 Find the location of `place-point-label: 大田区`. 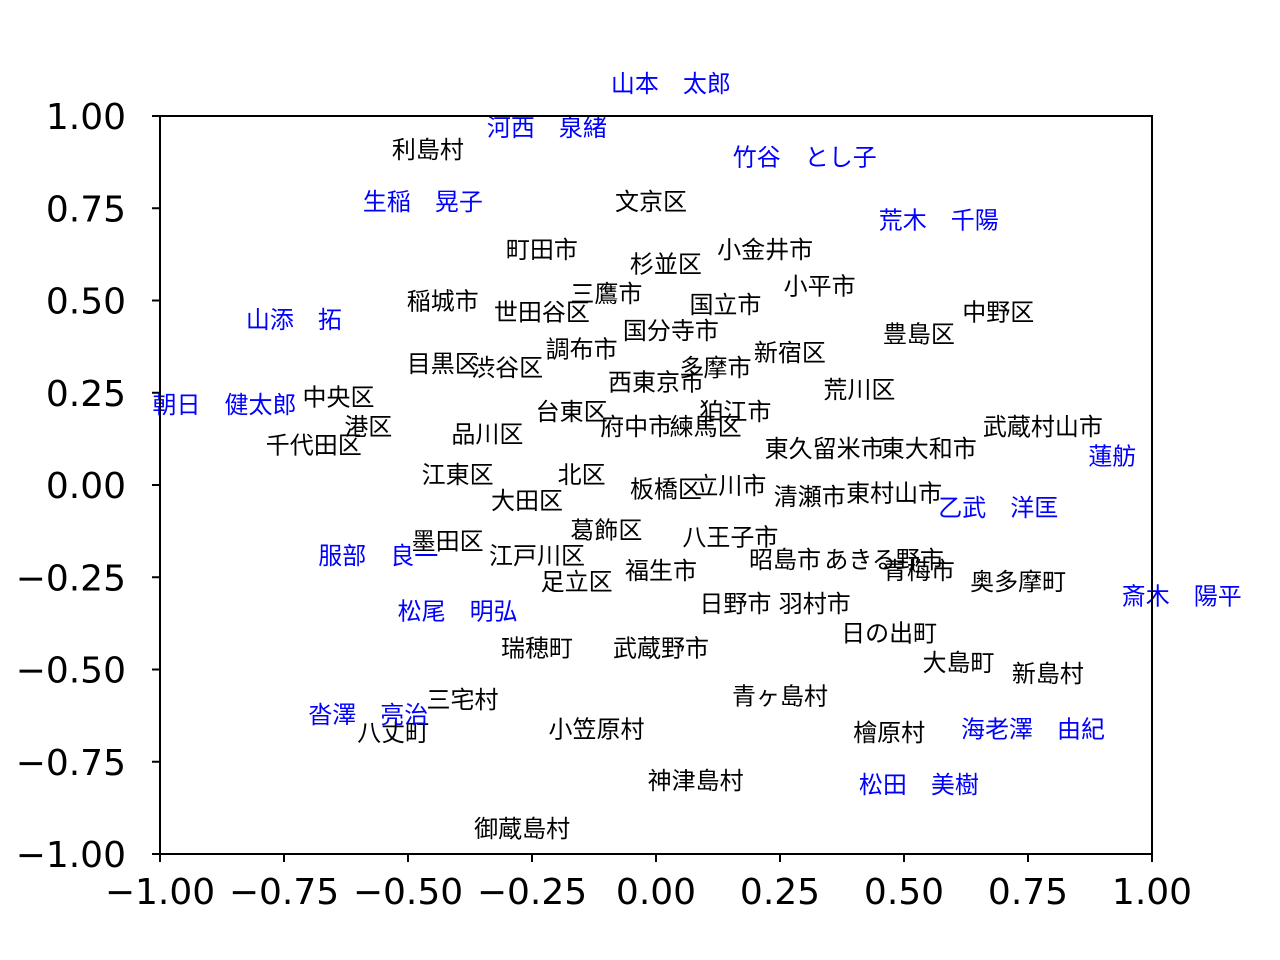

place-point-label: 大田区 is located at coordinates (527, 501).